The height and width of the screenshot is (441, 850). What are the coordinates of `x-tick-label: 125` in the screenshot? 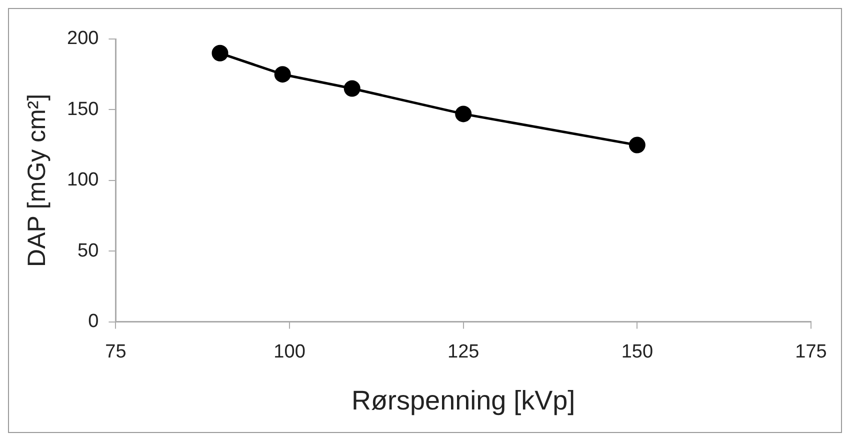 It's located at (464, 351).